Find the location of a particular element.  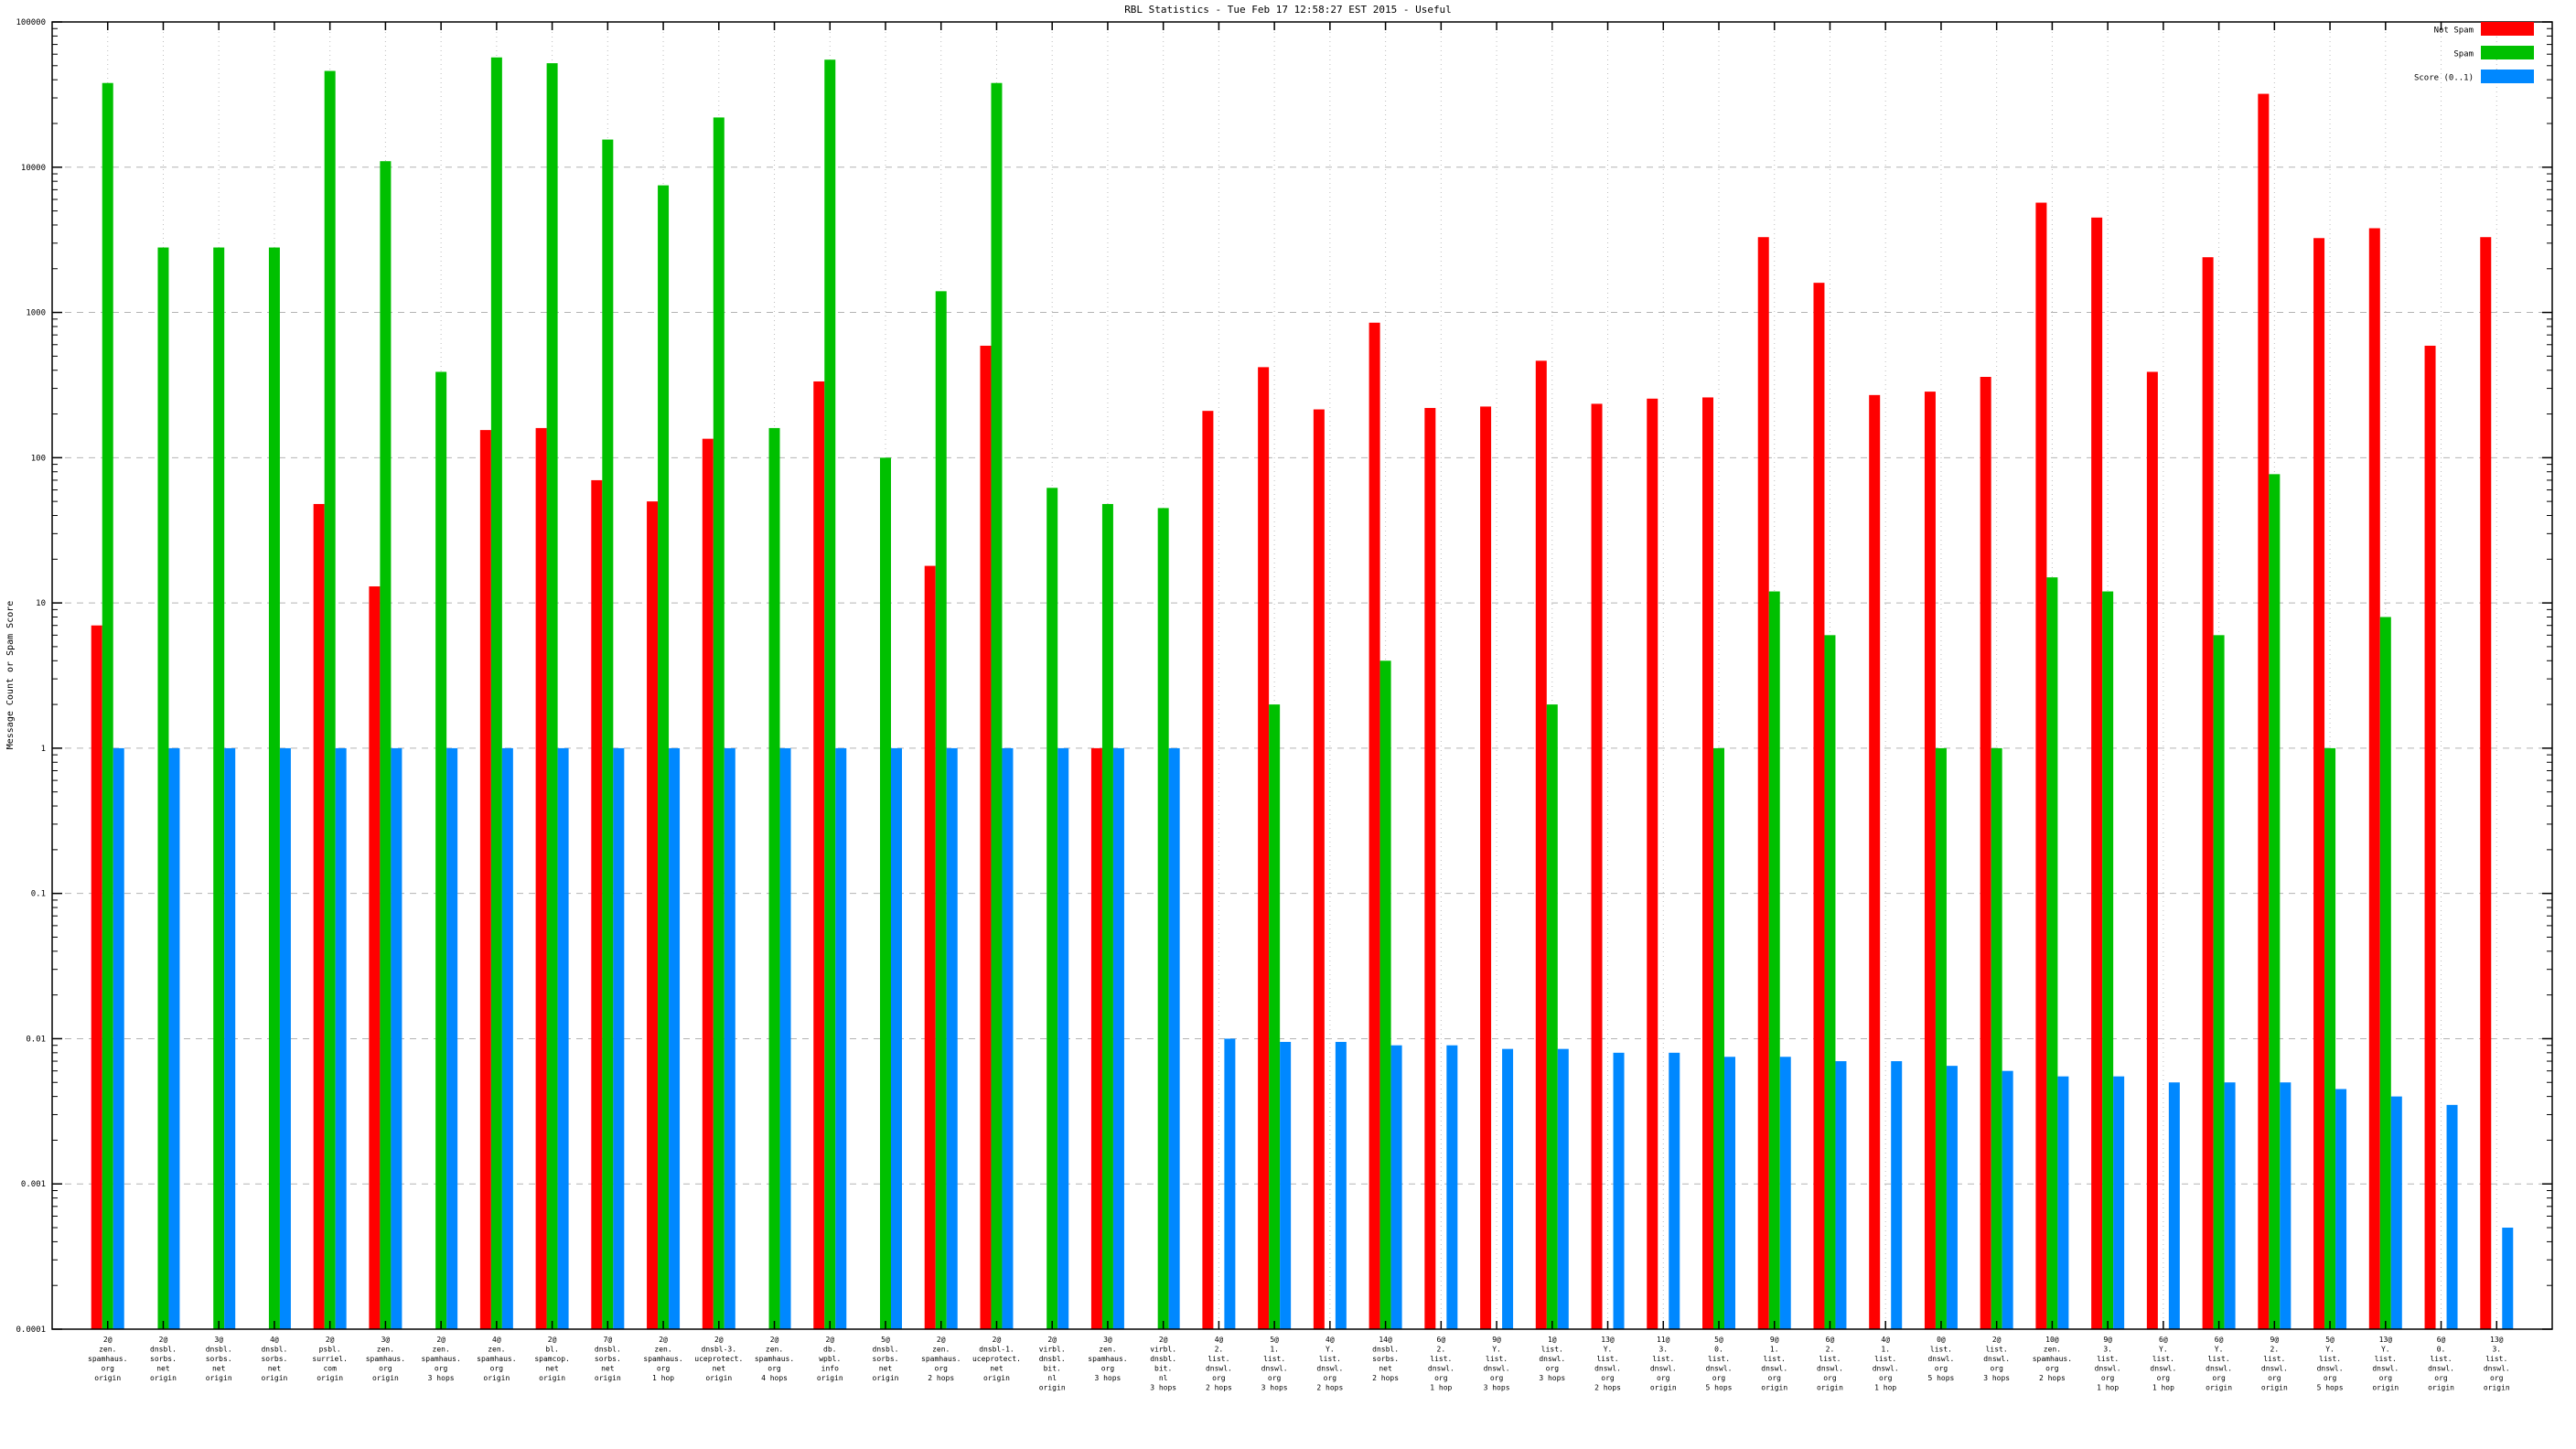

y-axis-tick-labels: 100000 10000 1000 100 10 1 0.1 0.01 0.001 0.0001 is located at coordinates (31, 676).